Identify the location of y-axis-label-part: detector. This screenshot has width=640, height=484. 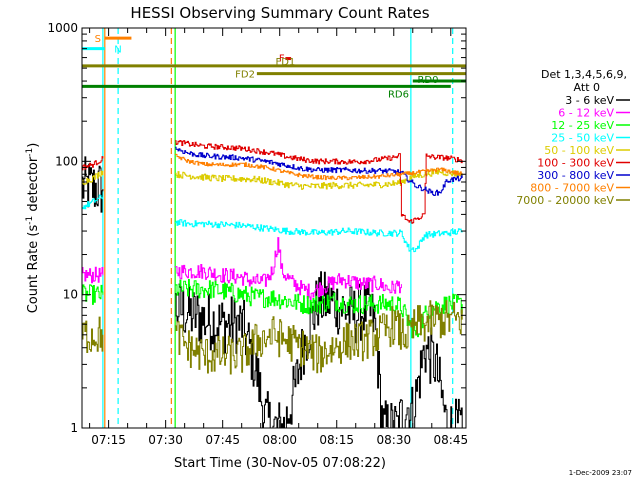
(33, 186).